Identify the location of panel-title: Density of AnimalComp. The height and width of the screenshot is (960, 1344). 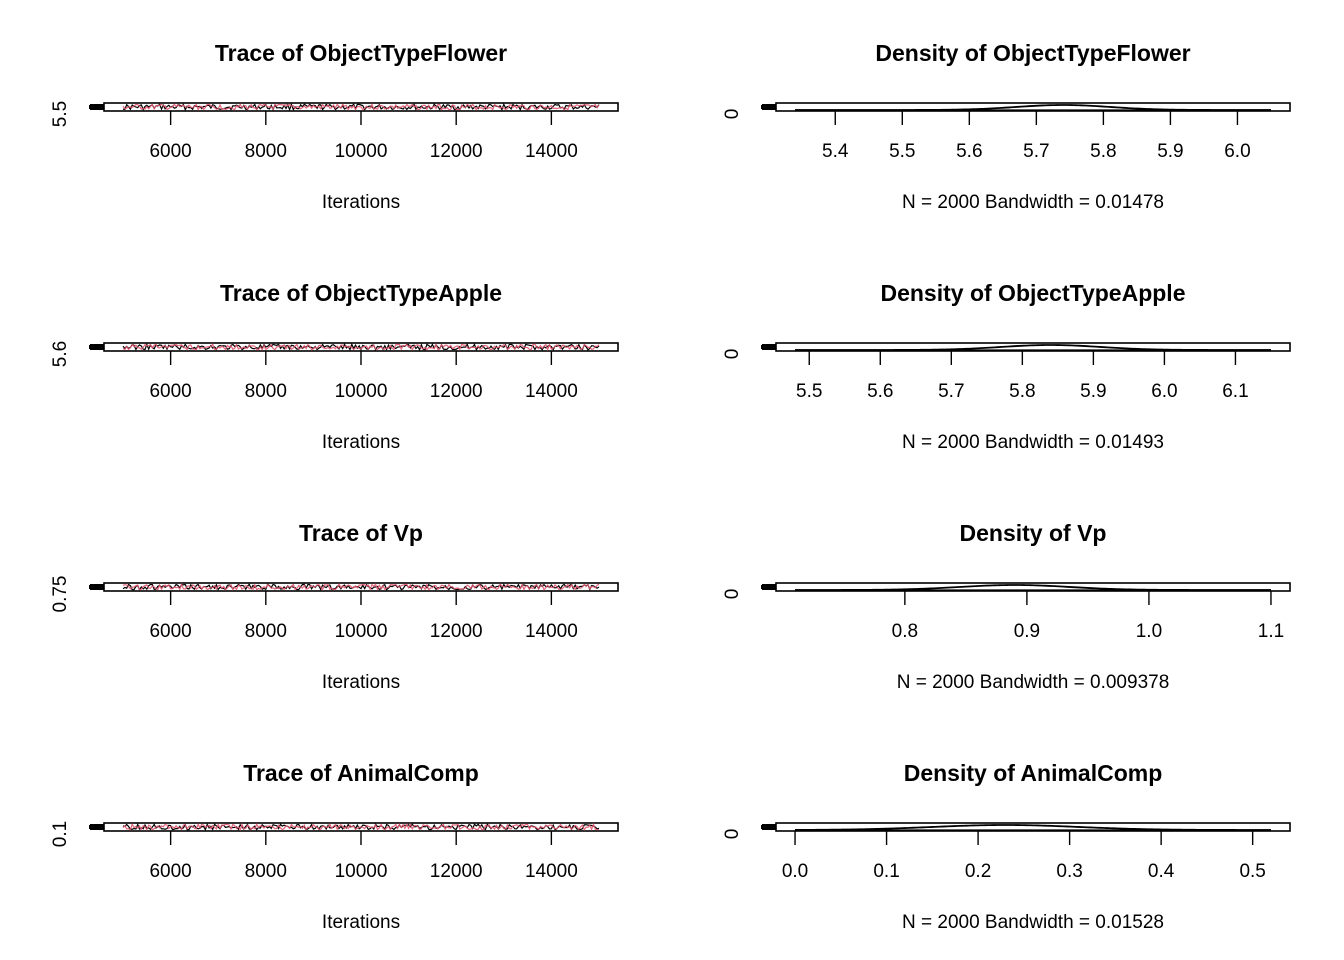
(1033, 773).